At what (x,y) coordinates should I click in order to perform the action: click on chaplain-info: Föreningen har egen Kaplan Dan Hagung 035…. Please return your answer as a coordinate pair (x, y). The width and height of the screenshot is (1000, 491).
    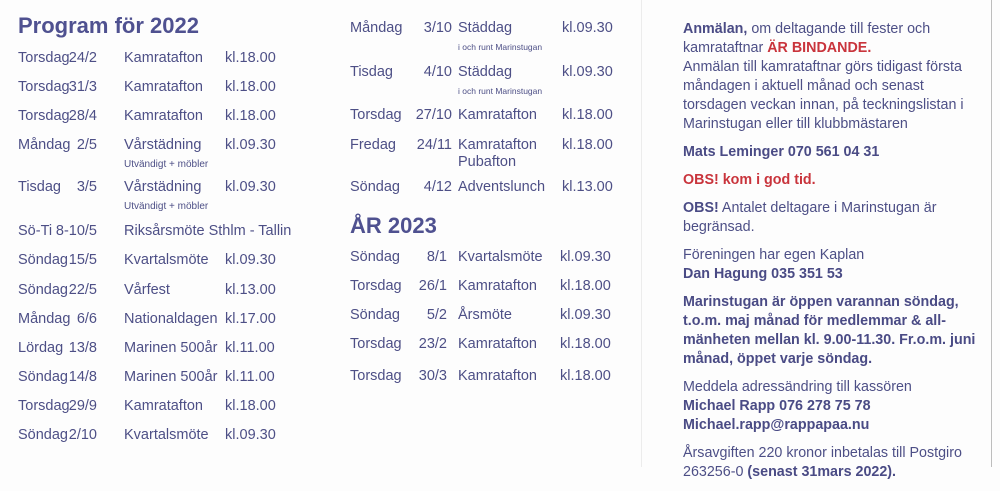
    Looking at the image, I should click on (774, 264).